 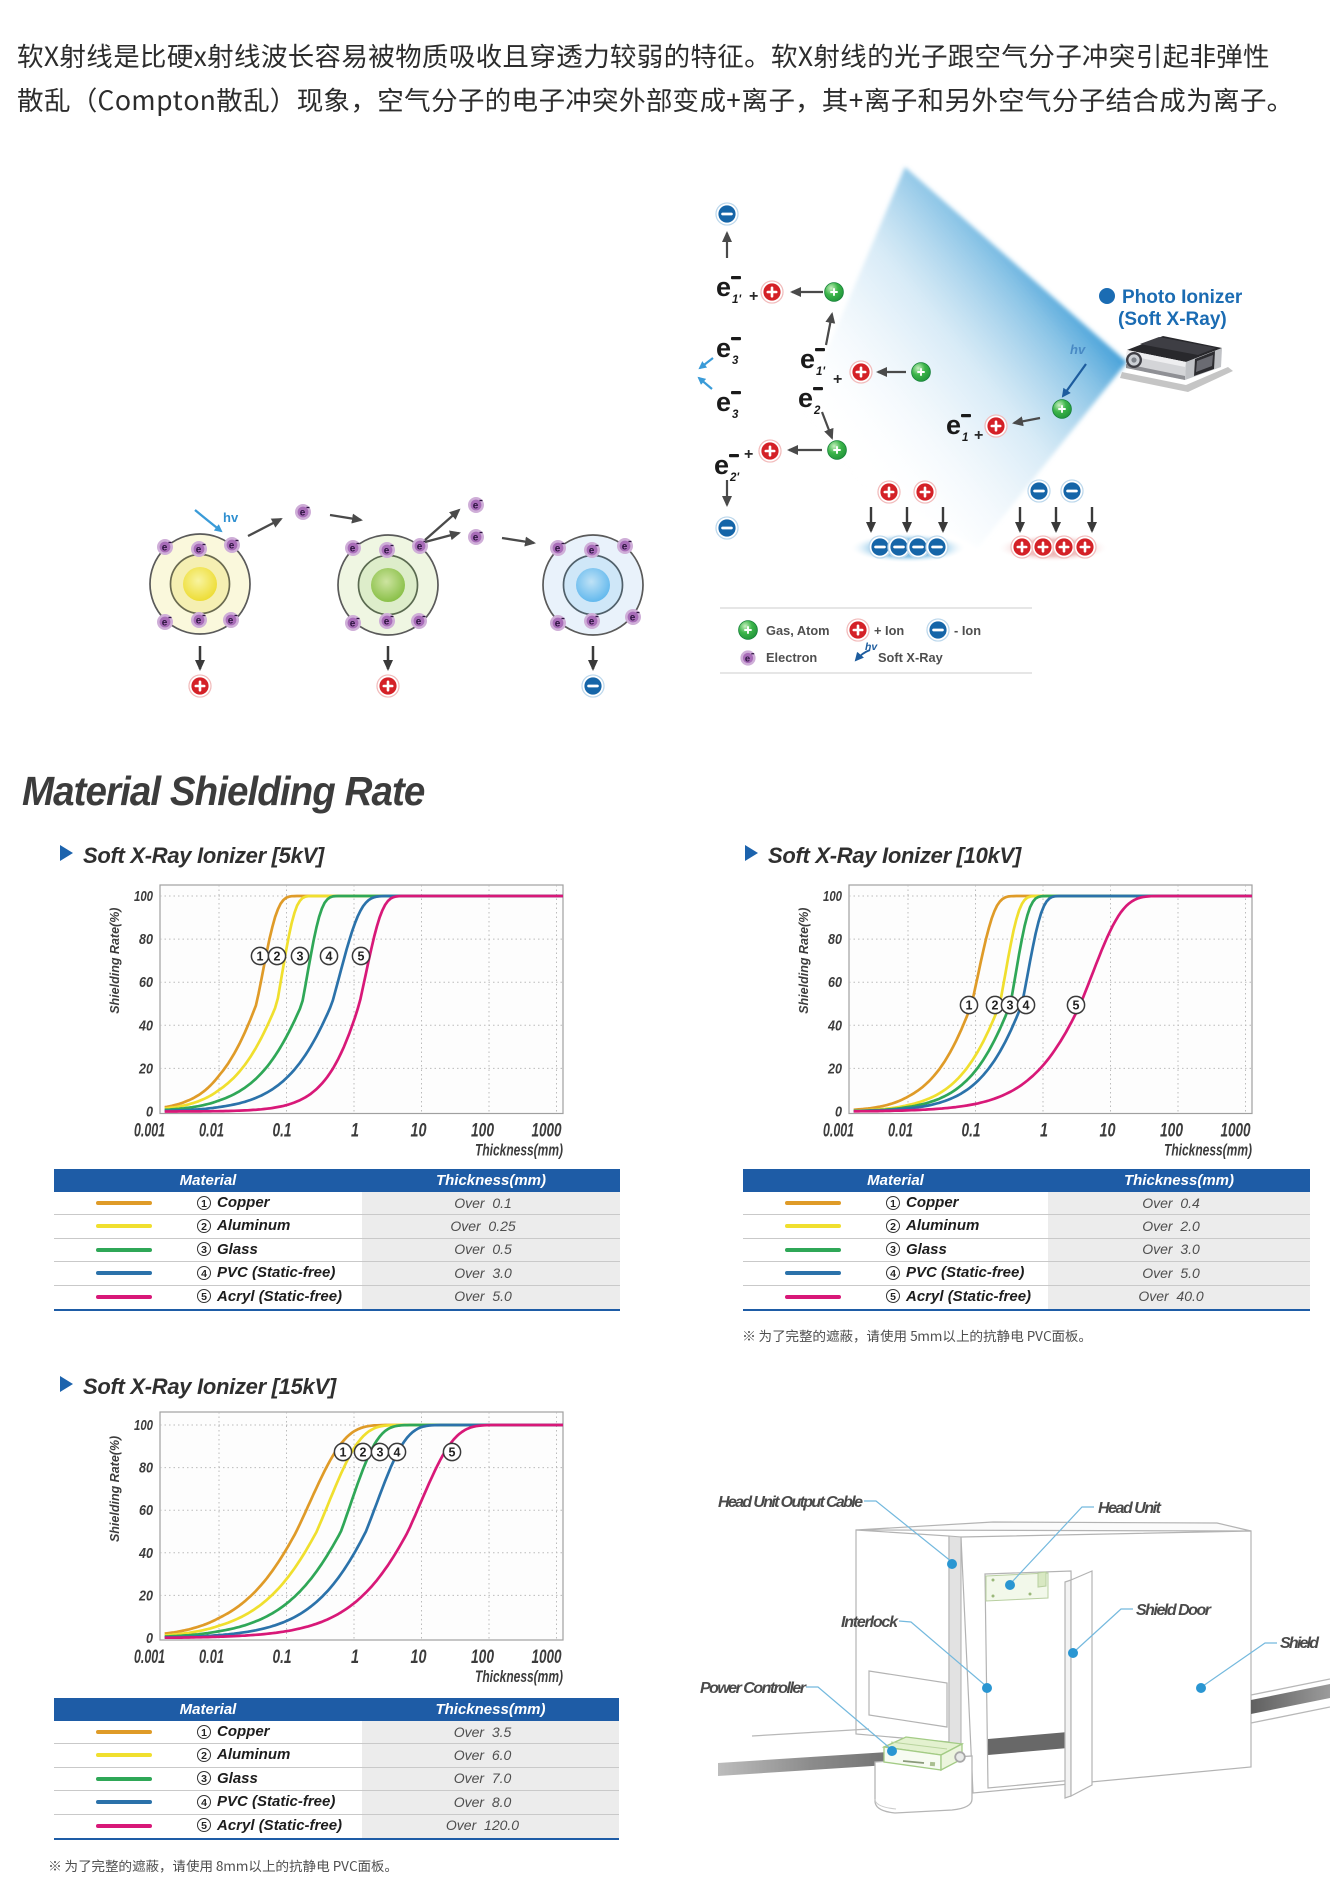 I want to click on svg-text: - Ion, so click(x=967, y=630).